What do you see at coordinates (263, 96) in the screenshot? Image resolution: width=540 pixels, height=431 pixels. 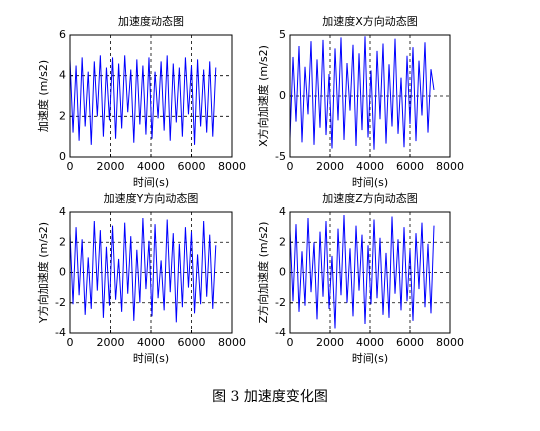 I see `y-axis-label: X方向加速度 (m/s2)` at bounding box center [263, 96].